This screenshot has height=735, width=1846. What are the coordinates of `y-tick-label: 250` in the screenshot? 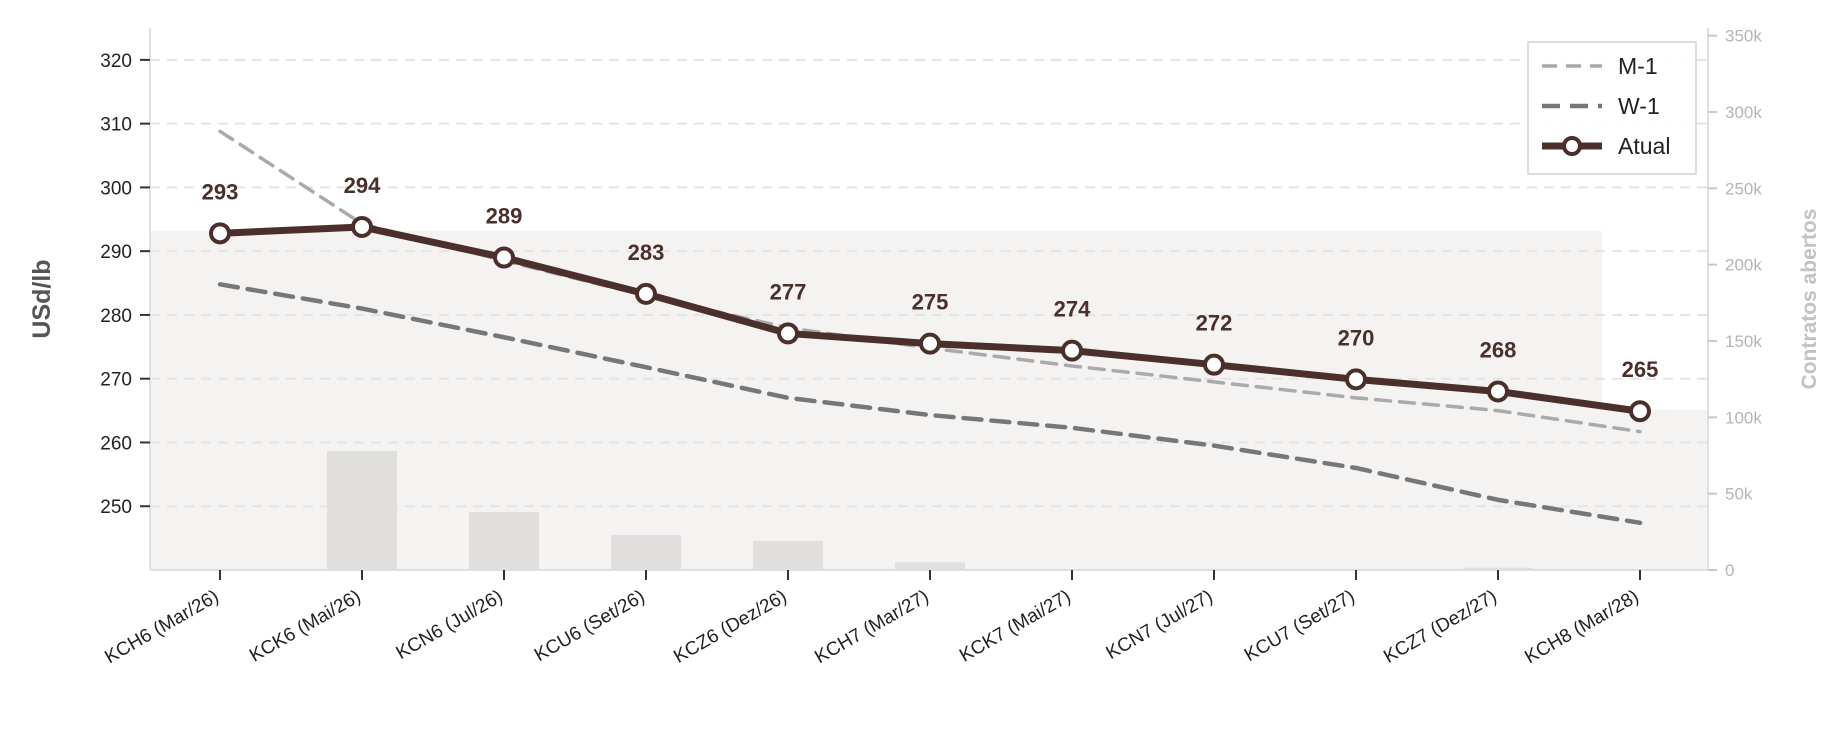 It's located at (116, 507).